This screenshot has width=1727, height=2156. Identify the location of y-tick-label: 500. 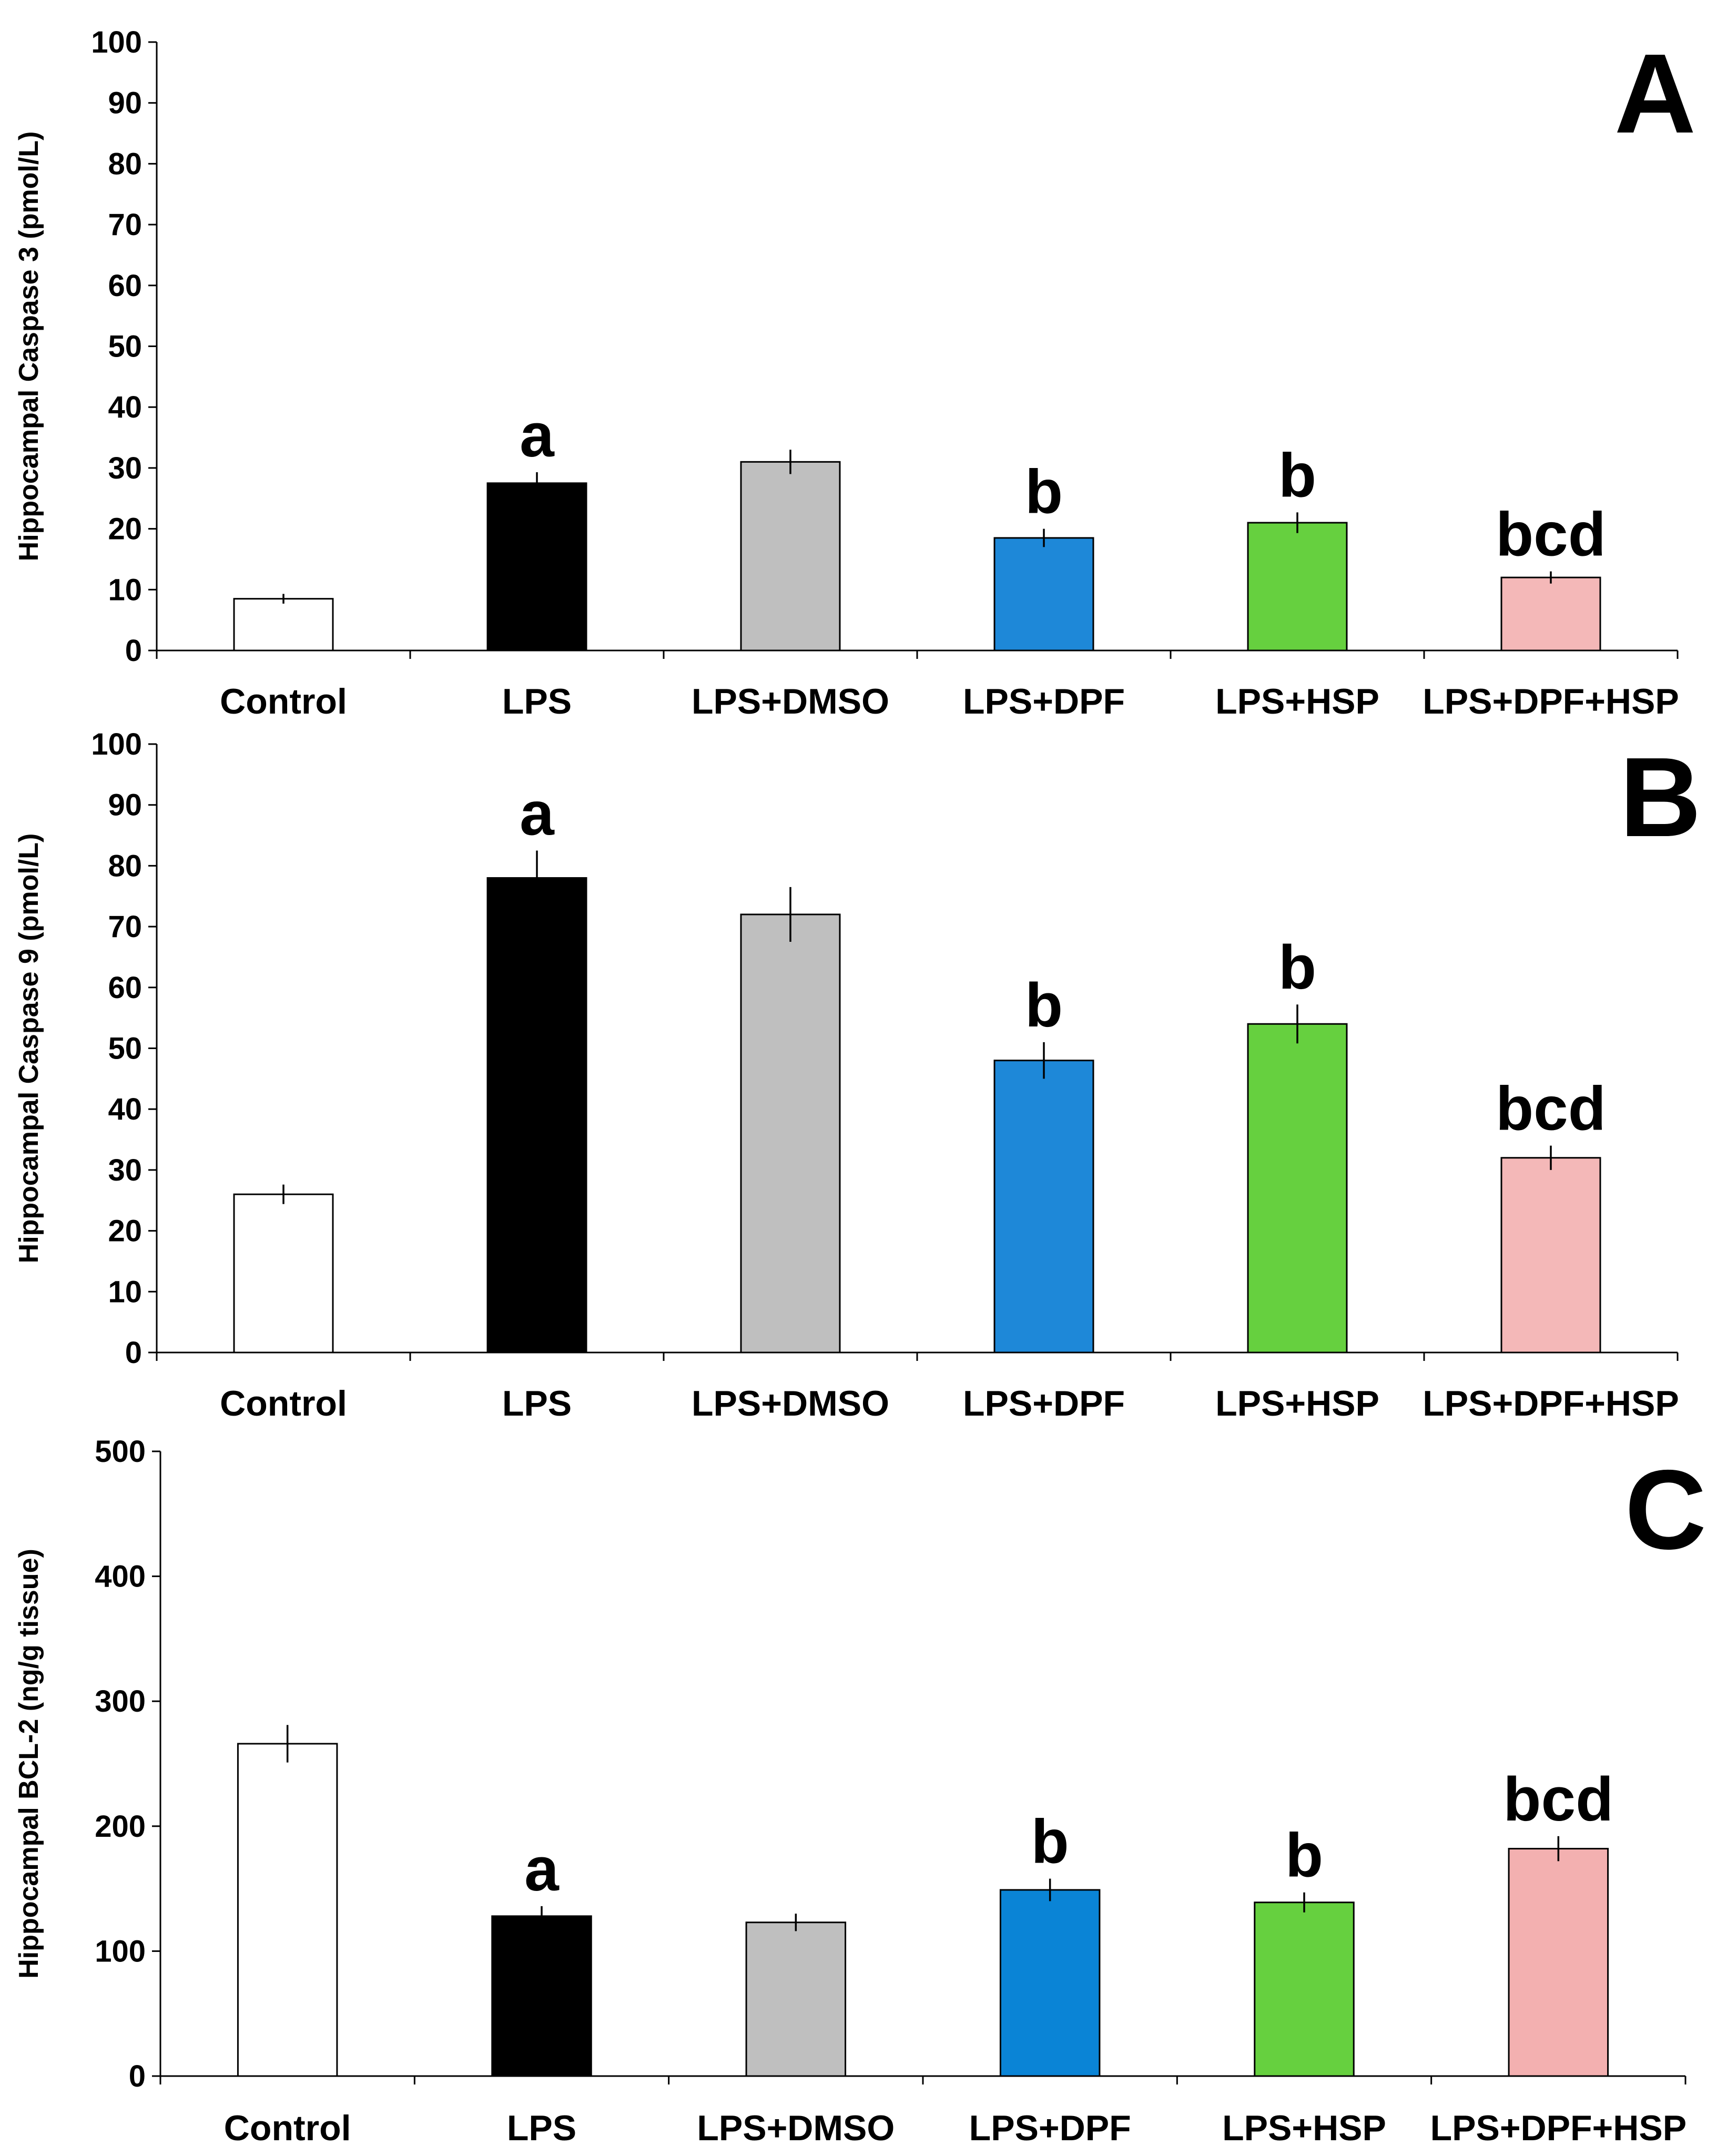
(120, 1452).